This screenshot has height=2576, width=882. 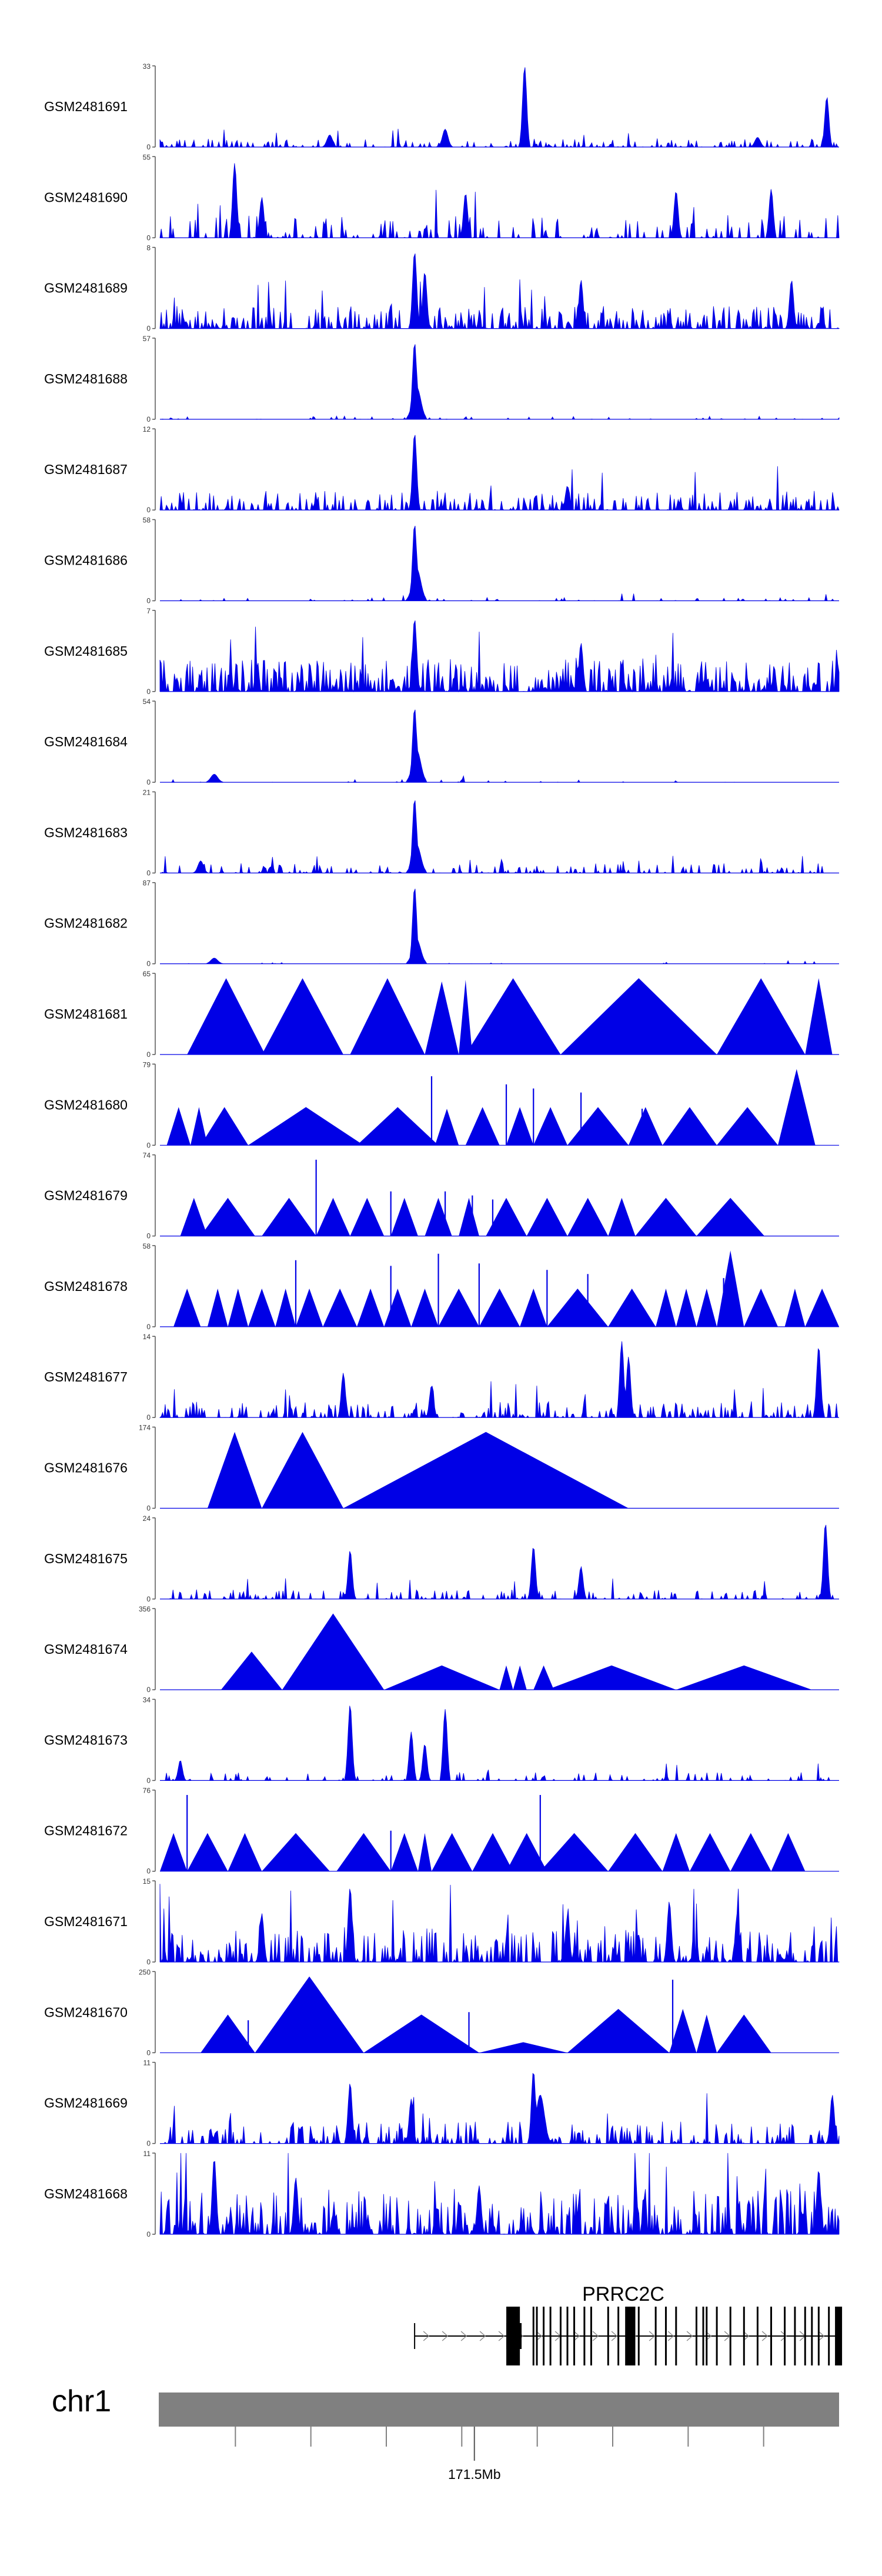 I want to click on track-GSM2481685: GSM2481685 7 0, so click(x=442, y=651).